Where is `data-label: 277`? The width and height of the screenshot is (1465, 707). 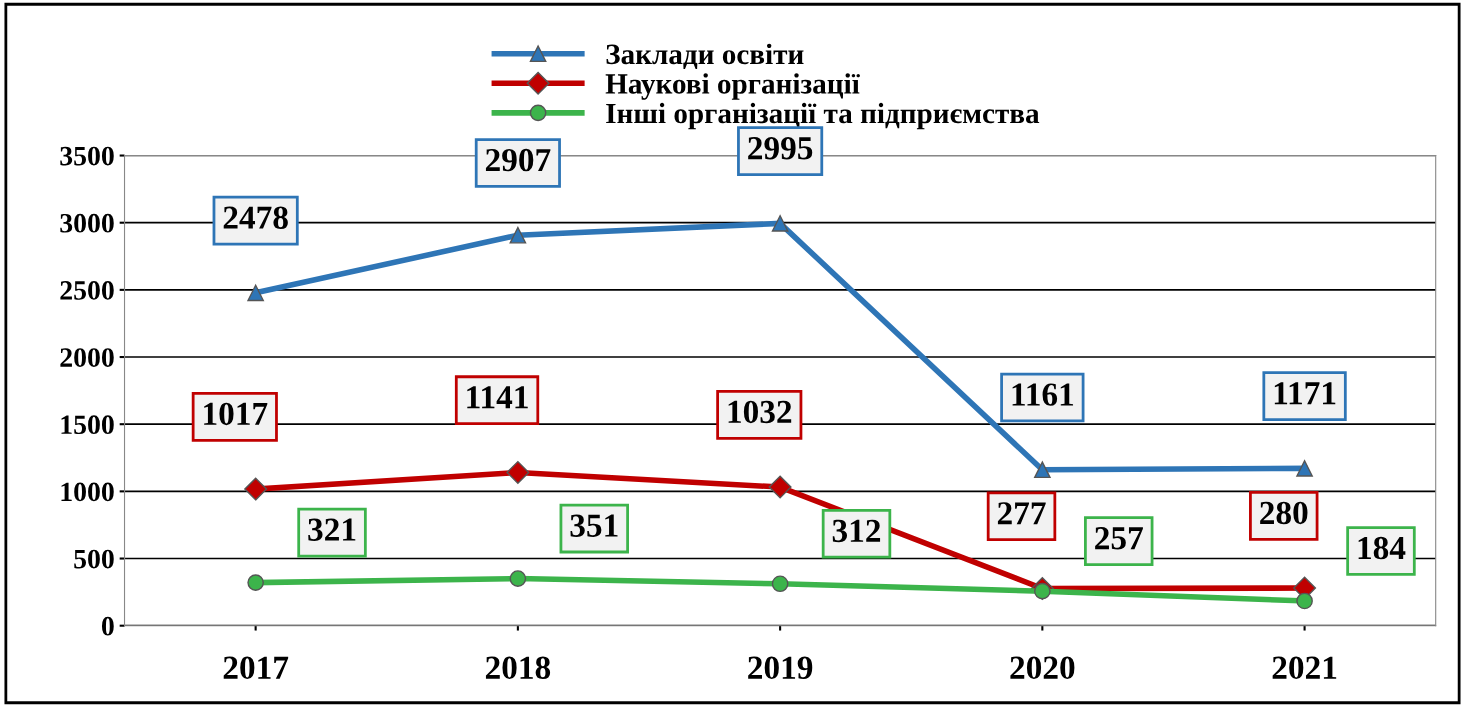 data-label: 277 is located at coordinates (1021, 513).